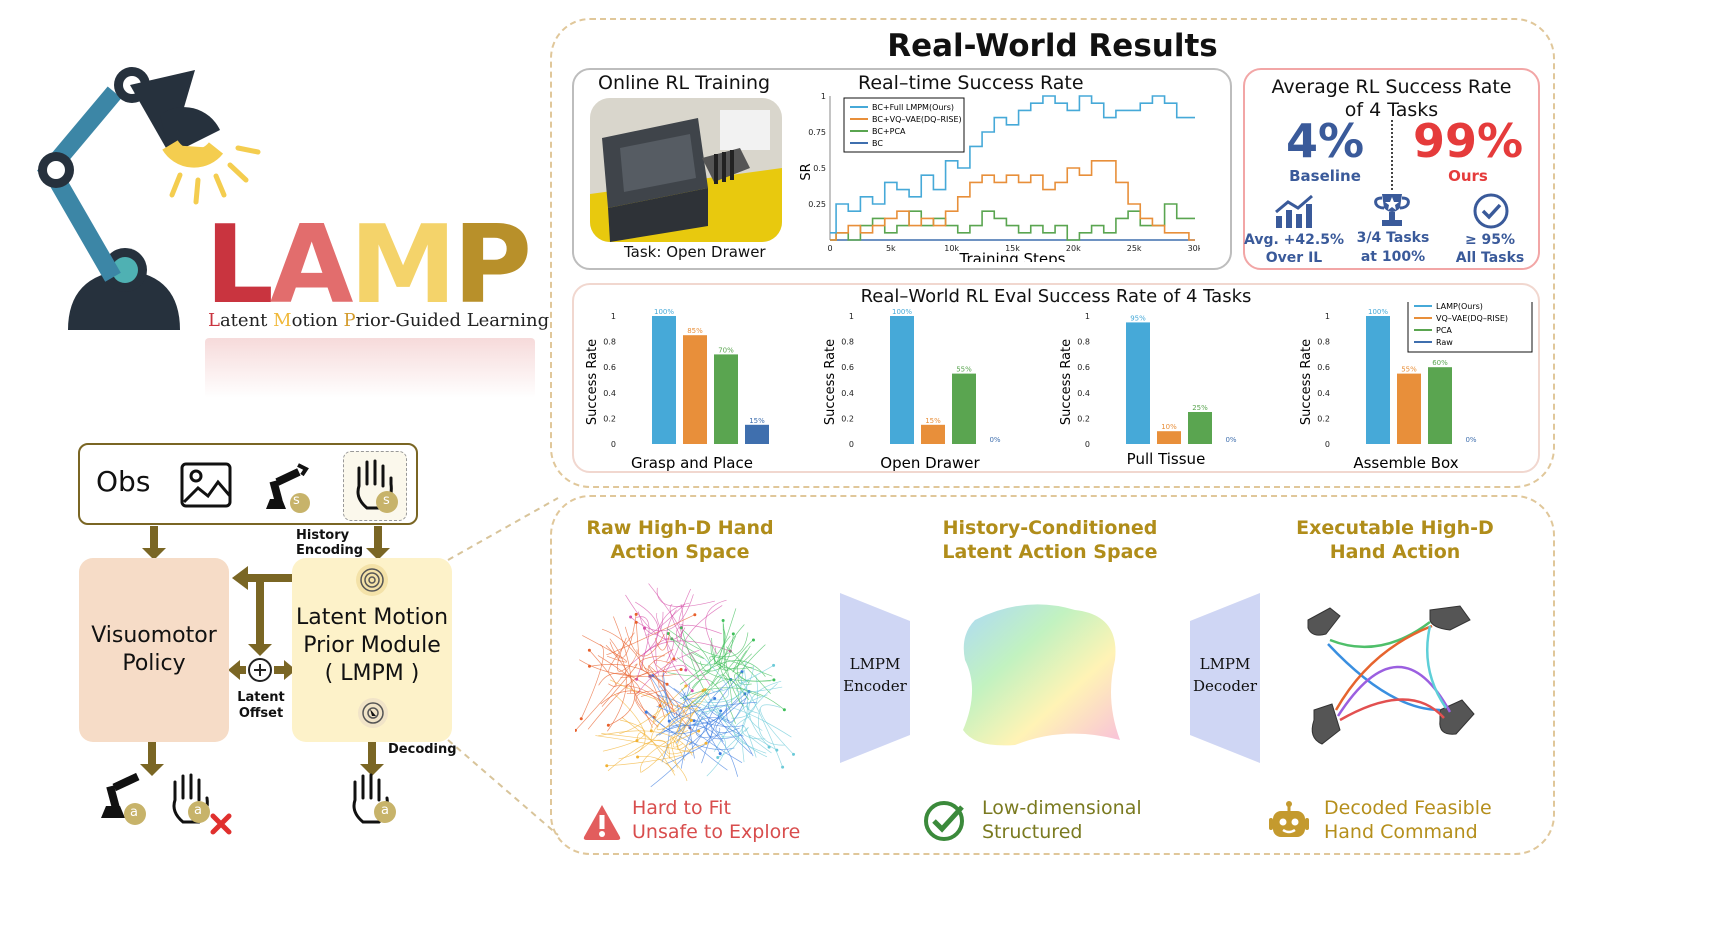 The width and height of the screenshot is (1718, 948). I want to click on category-label: Assemble Box, so click(1405, 463).